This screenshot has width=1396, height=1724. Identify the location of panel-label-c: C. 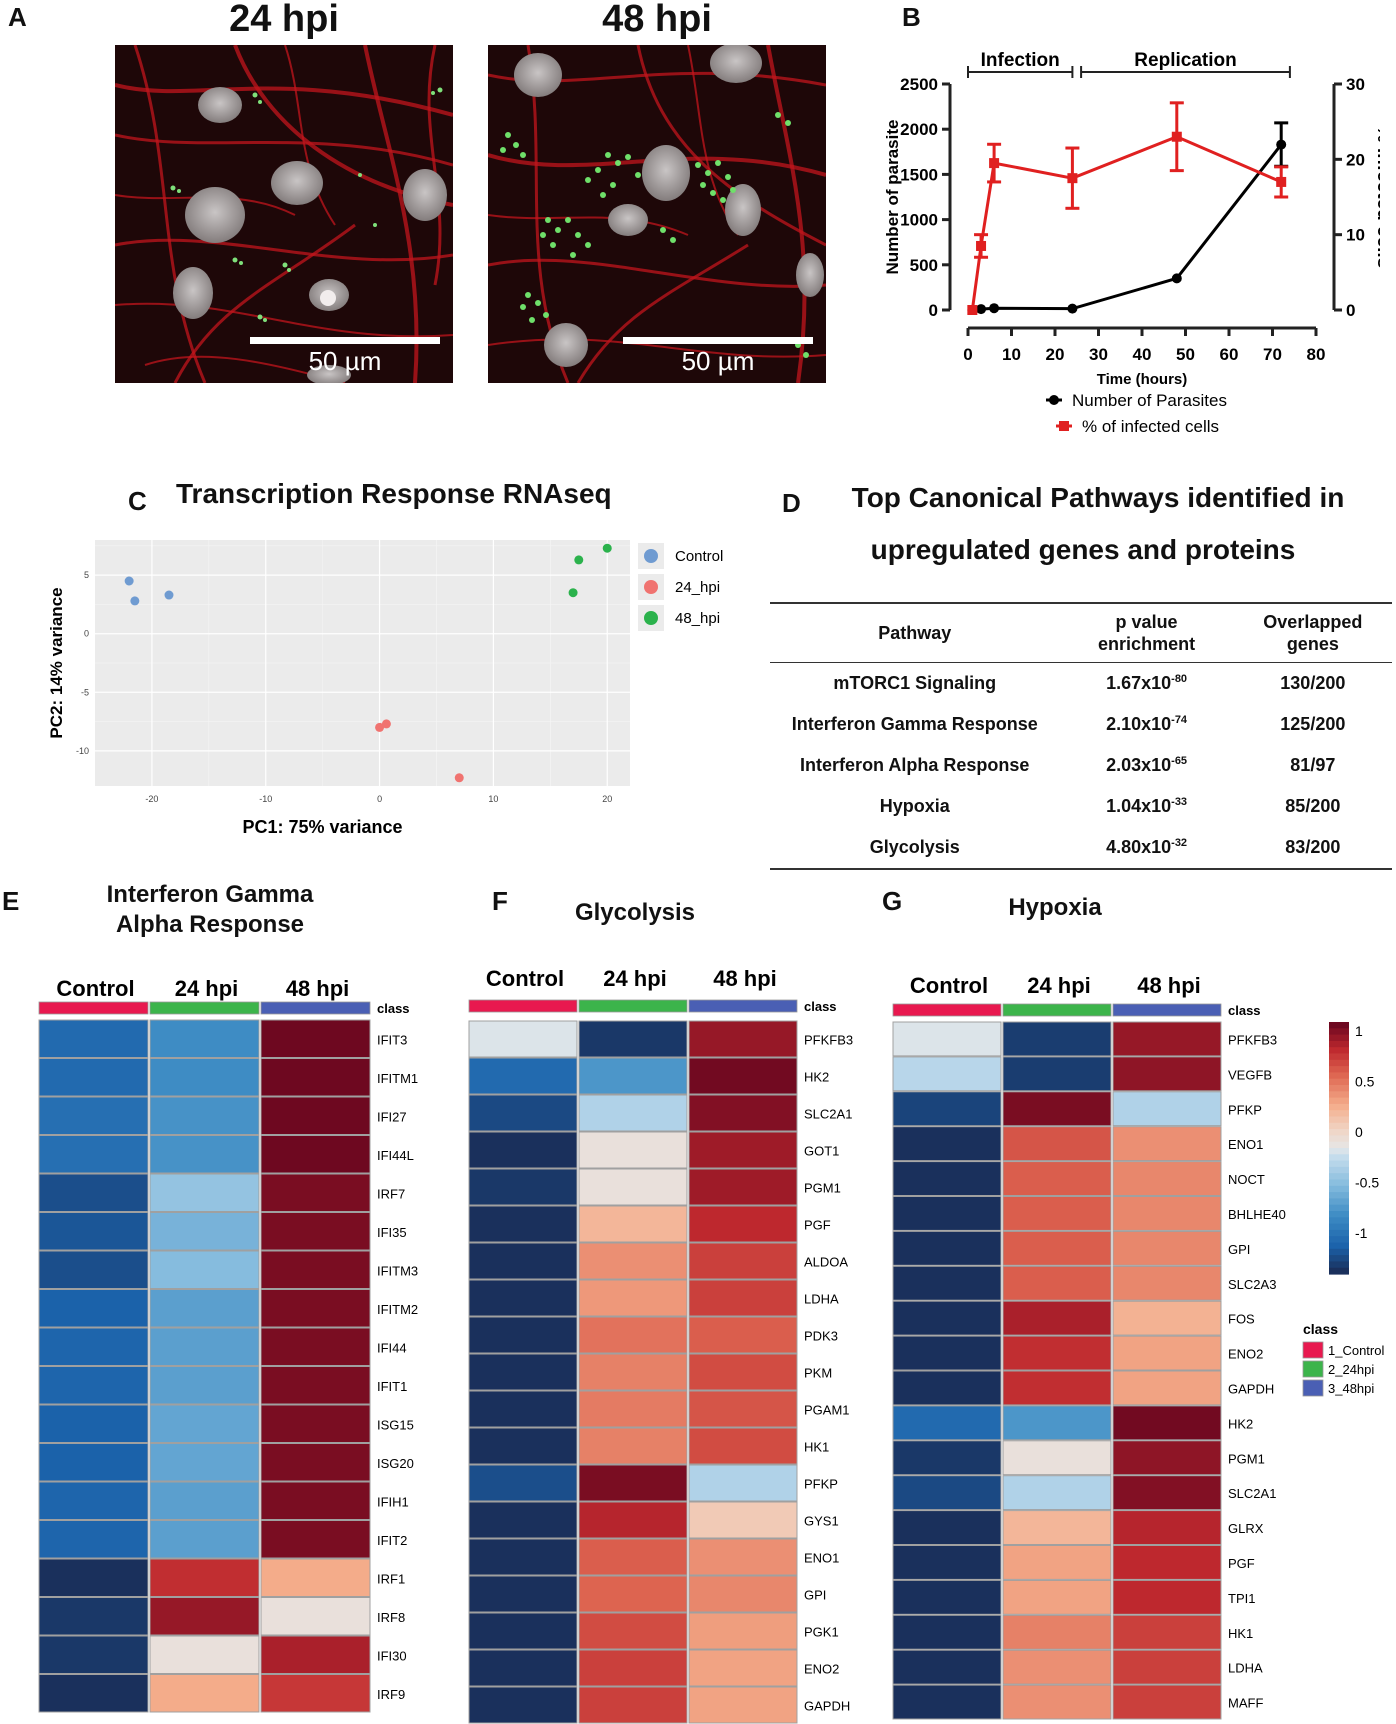
(137, 501).